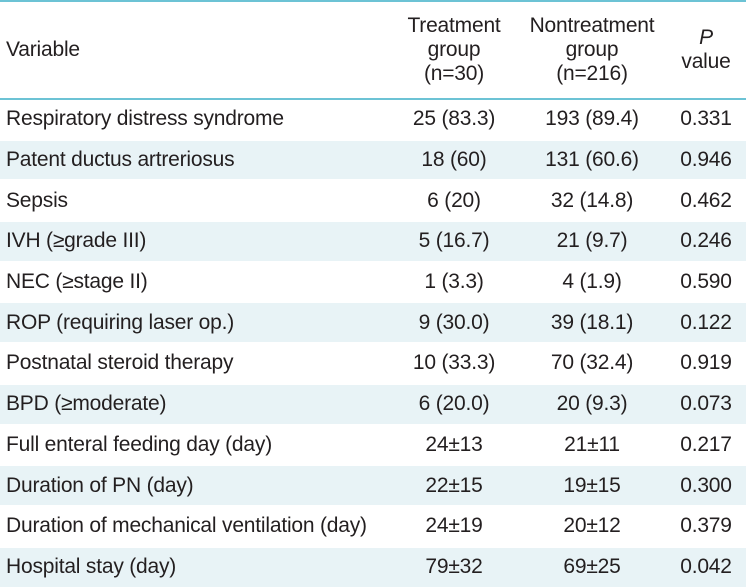 Image resolution: width=746 pixels, height=587 pixels. I want to click on cell-nontreatment: 70 (32.4), so click(592, 364).